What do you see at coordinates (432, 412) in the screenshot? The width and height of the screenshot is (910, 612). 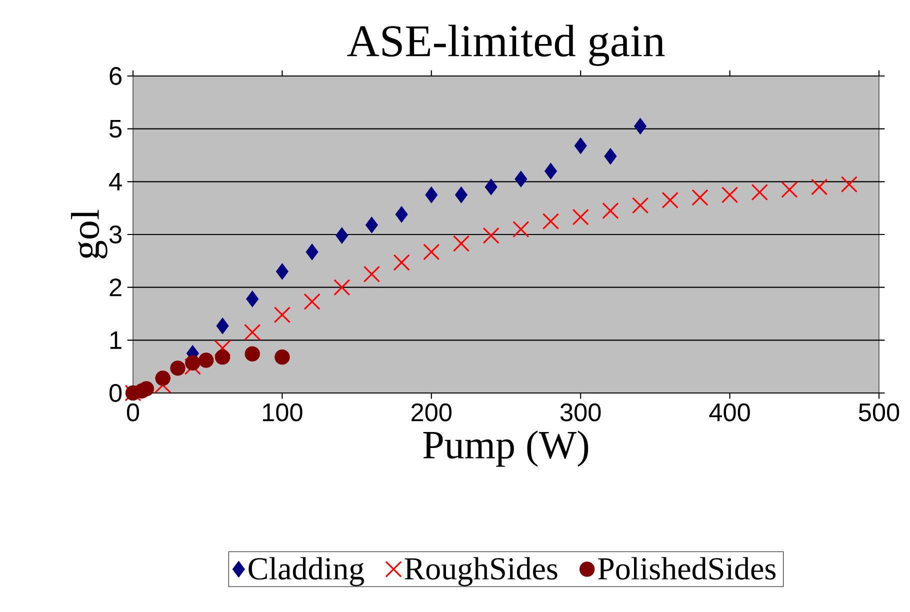 I see `x-tick-label: 200` at bounding box center [432, 412].